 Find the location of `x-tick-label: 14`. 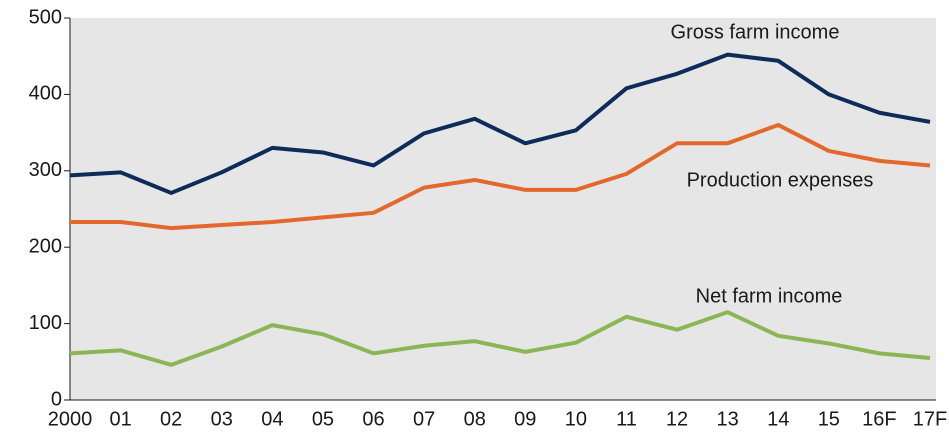

x-tick-label: 14 is located at coordinates (778, 419).